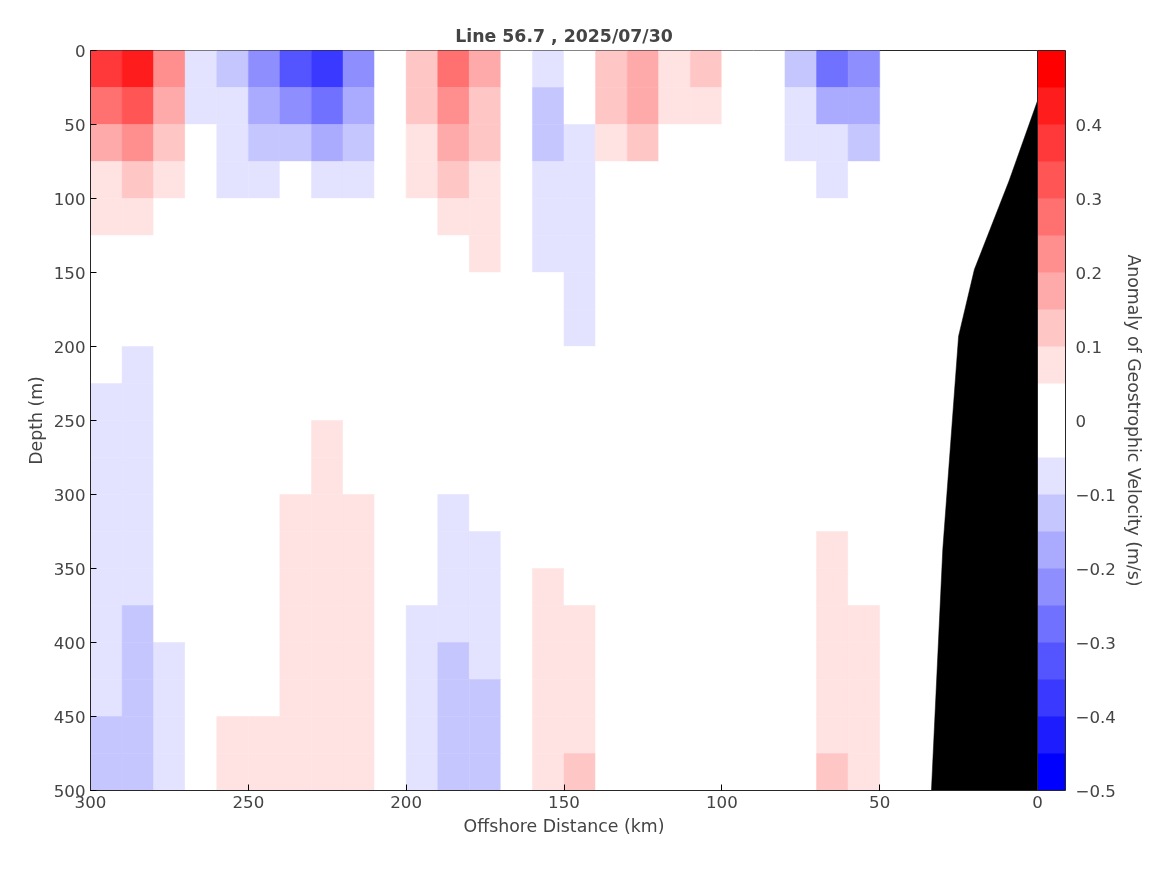  What do you see at coordinates (1095, 569) in the screenshot?
I see `color-bar-label: −0.2` at bounding box center [1095, 569].